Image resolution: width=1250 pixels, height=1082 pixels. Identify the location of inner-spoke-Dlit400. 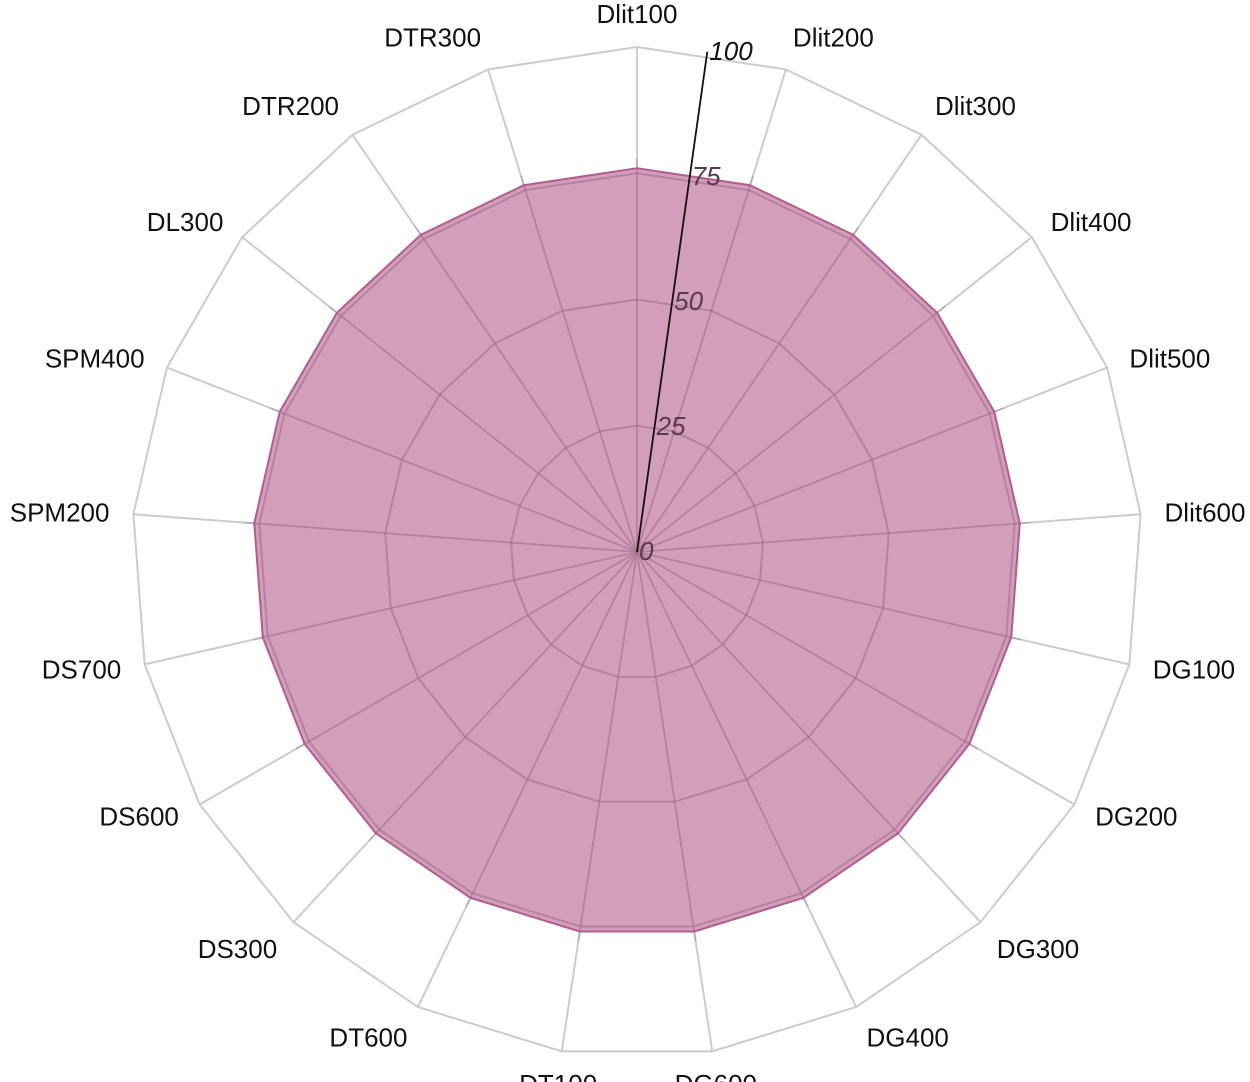
(791, 429).